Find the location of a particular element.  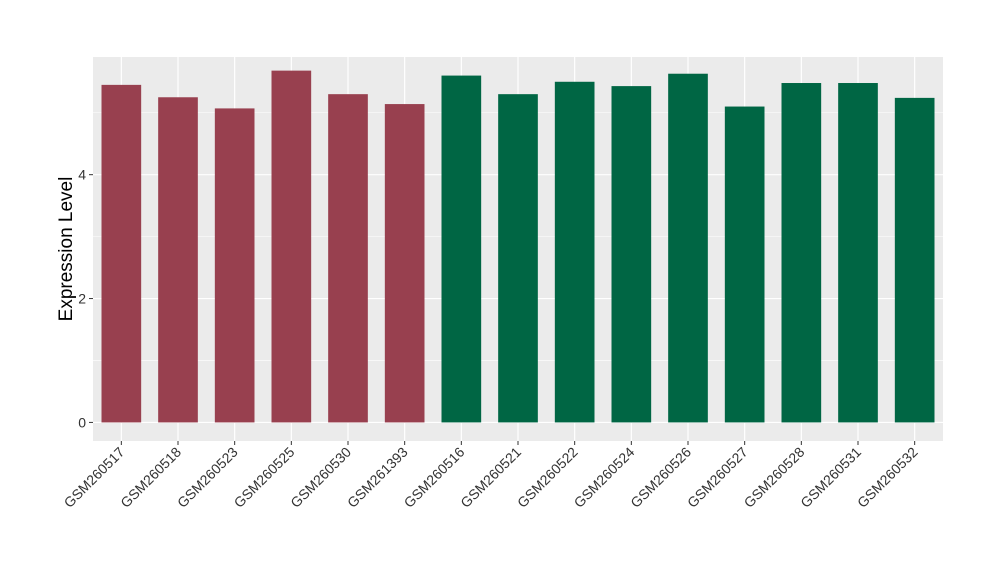

y-axis: 0 2 4 is located at coordinates (85, 298).